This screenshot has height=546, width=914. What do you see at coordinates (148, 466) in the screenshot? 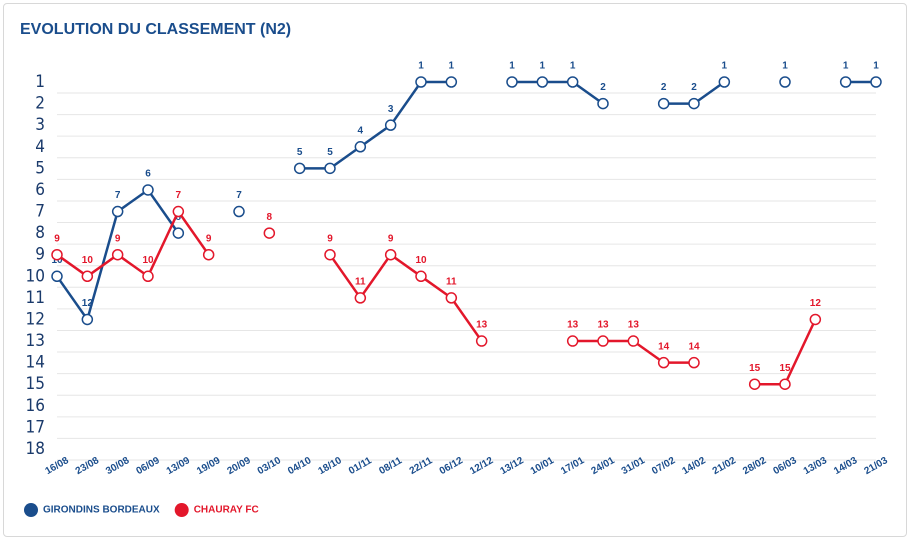
I see `x-tick-label: 06/09` at bounding box center [148, 466].